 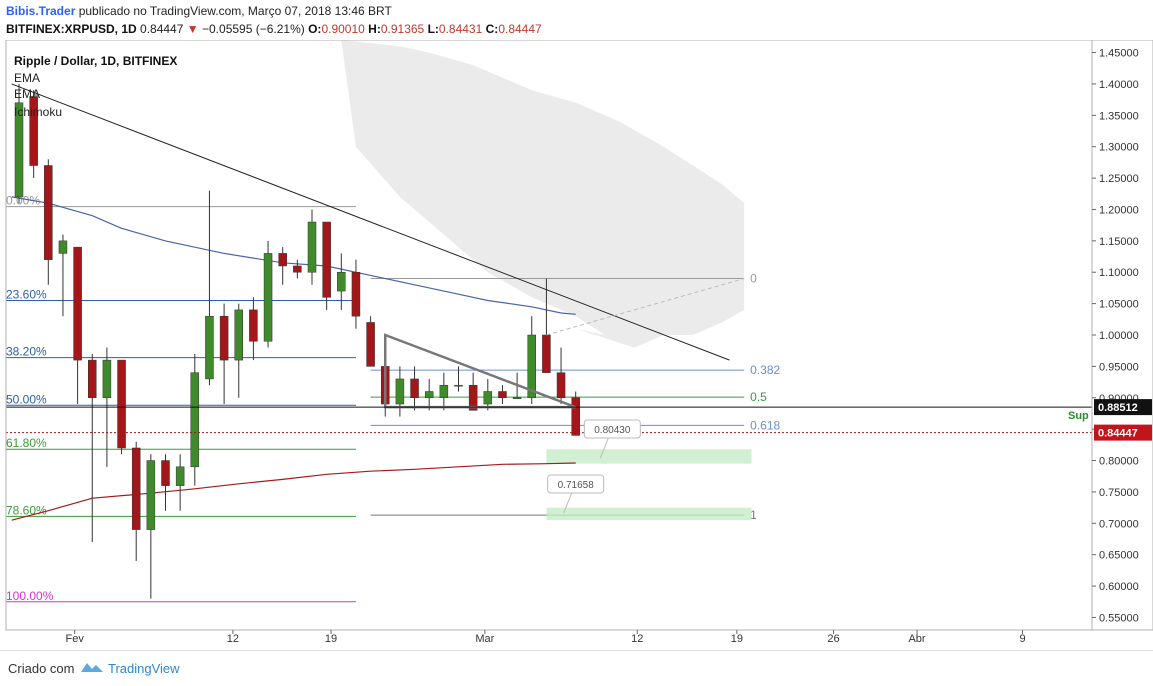 What do you see at coordinates (30, 596) in the screenshot?
I see `fib-left-label-6: 100.00%` at bounding box center [30, 596].